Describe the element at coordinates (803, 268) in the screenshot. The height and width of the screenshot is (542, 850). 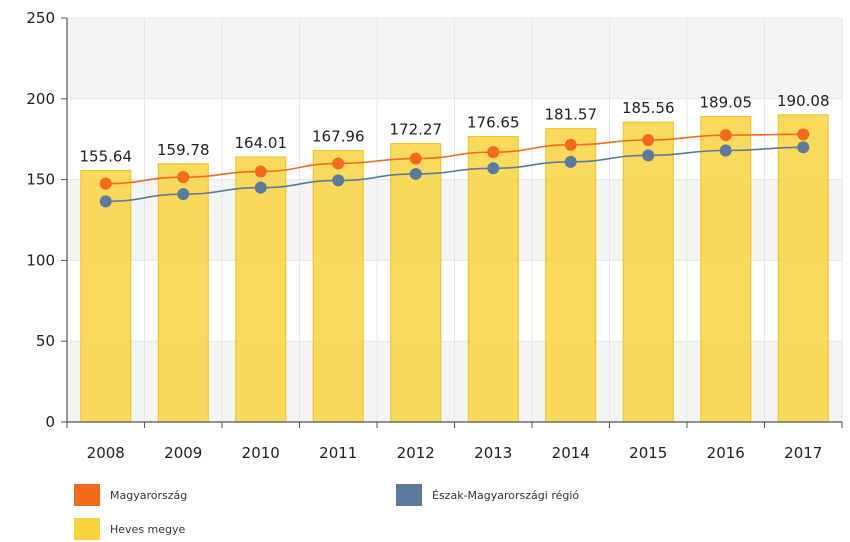
I see `bar-2017` at that location.